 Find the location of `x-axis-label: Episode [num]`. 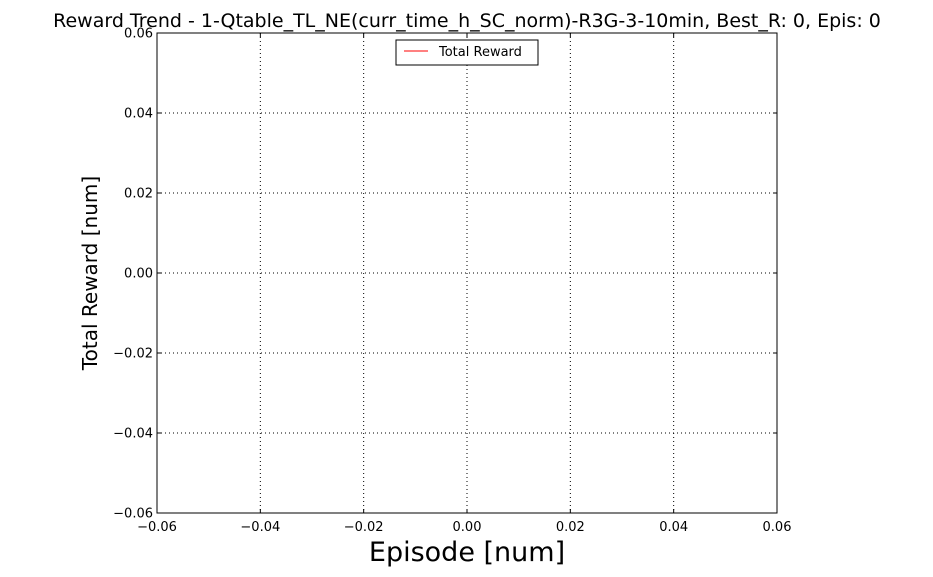

x-axis-label: Episode [num] is located at coordinates (467, 552).